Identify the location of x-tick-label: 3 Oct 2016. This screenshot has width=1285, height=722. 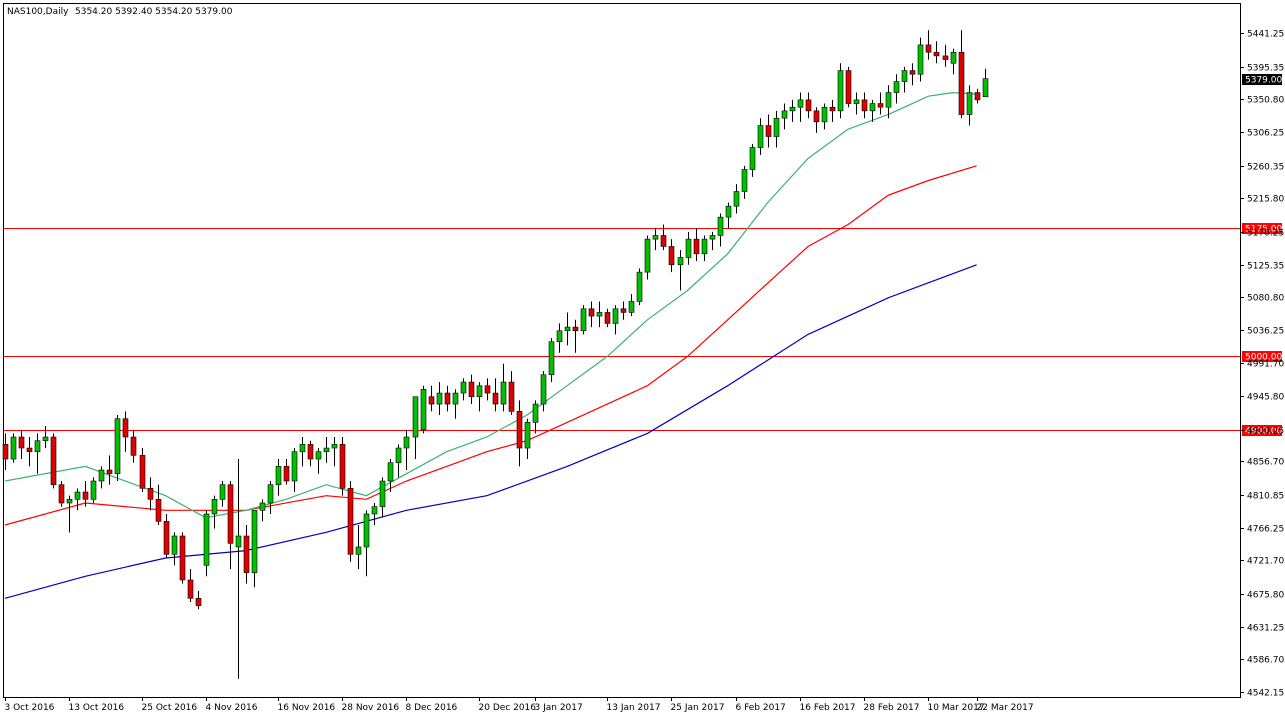
(30, 708).